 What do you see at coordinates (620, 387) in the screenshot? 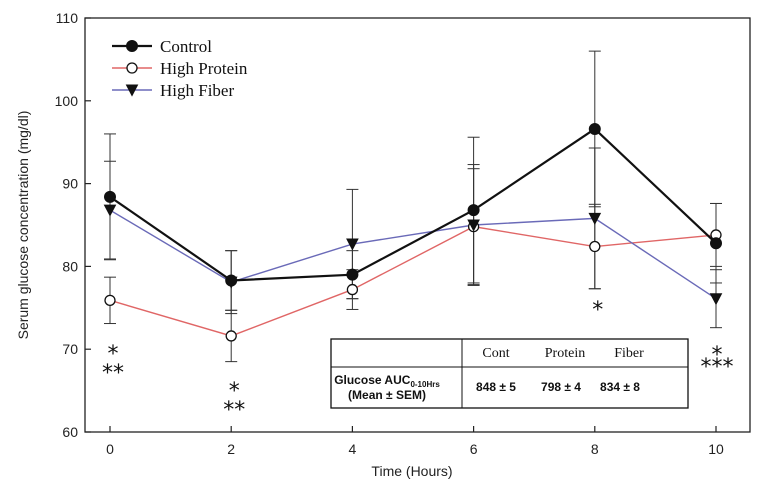
I see `inset-table-value-fiber: 834 ± 8` at bounding box center [620, 387].